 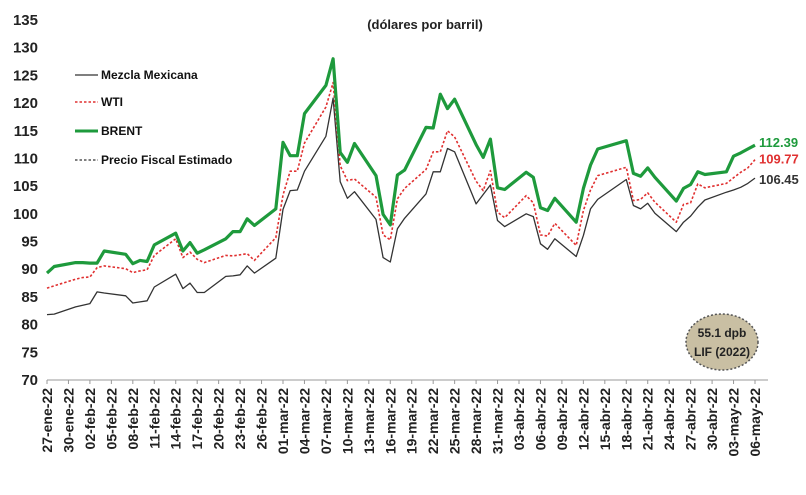 What do you see at coordinates (26, 131) in the screenshot?
I see `y-tick-label: 115` at bounding box center [26, 131].